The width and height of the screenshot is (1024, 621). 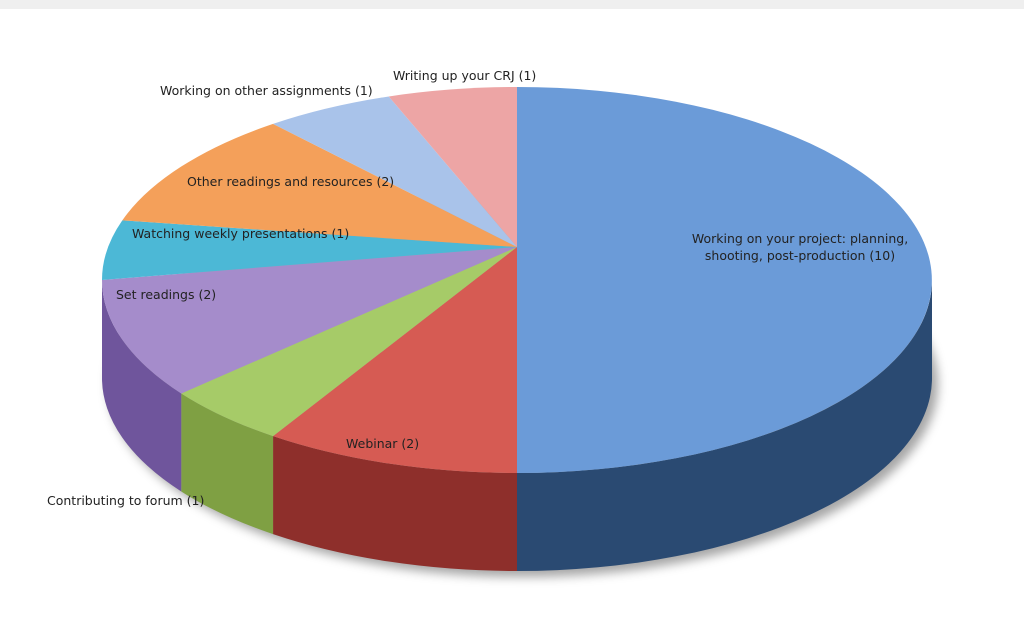 What do you see at coordinates (800, 255) in the screenshot?
I see `label-project-line2: shooting, post-production (10)` at bounding box center [800, 255].